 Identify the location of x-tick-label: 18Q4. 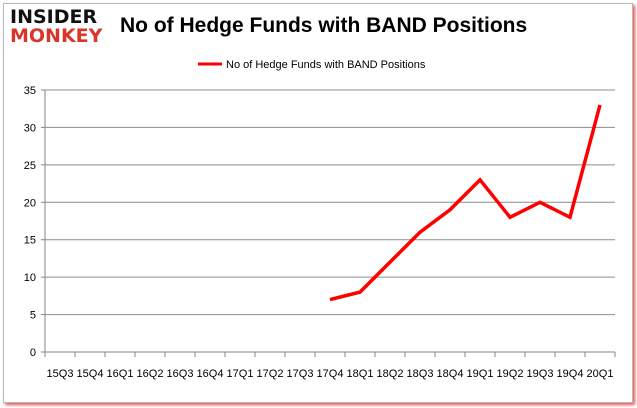
(450, 374).